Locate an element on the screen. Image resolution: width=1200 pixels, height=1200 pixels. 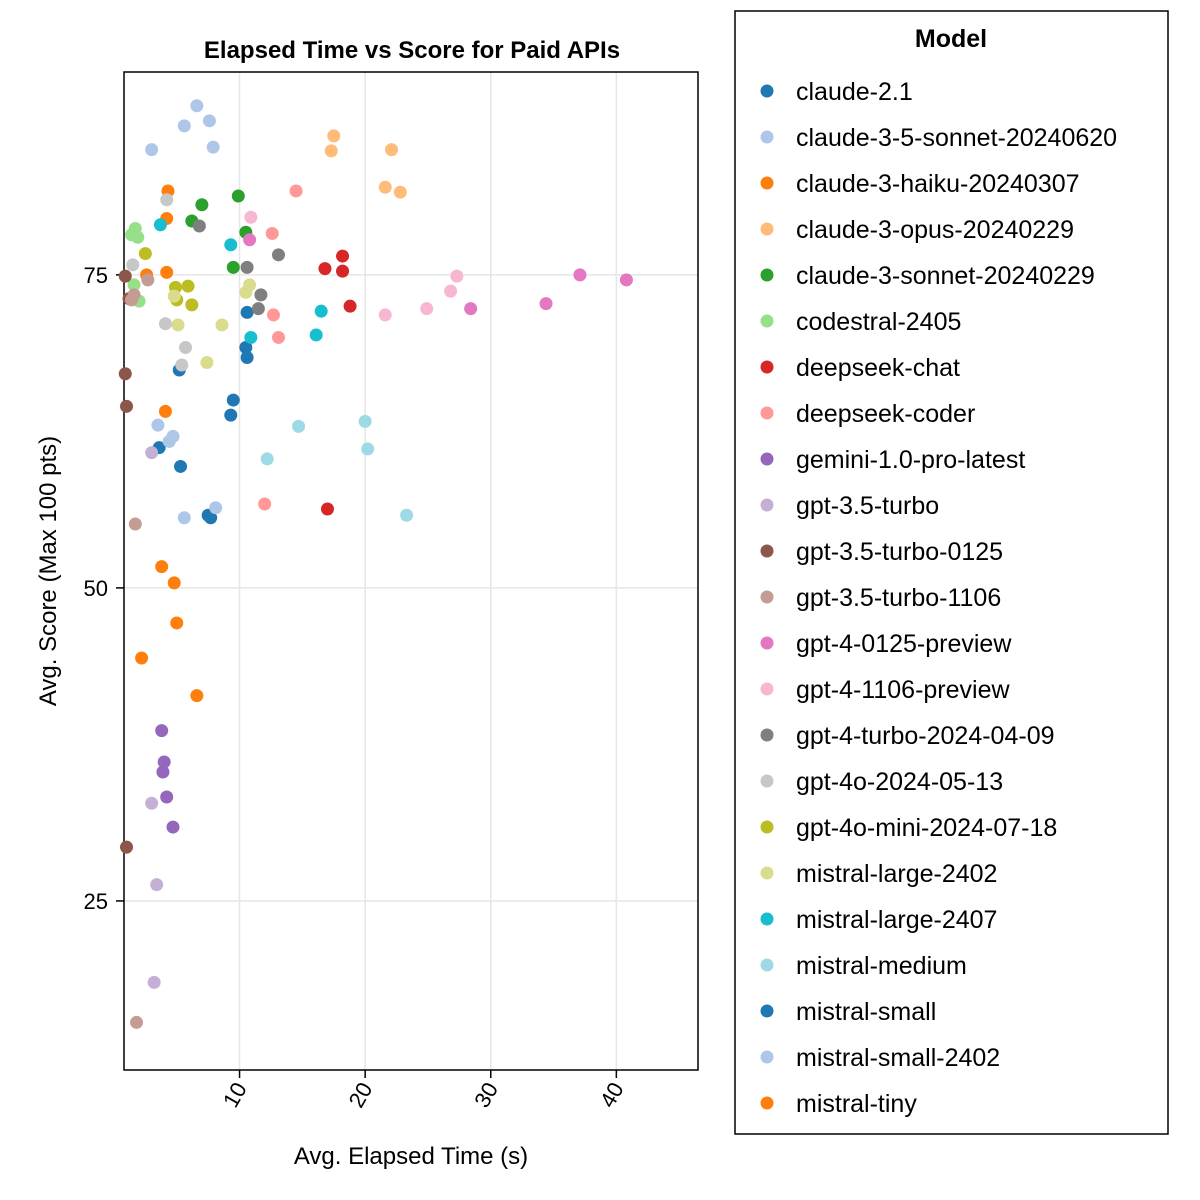
y-tick-label: 75 is located at coordinates (96, 275).